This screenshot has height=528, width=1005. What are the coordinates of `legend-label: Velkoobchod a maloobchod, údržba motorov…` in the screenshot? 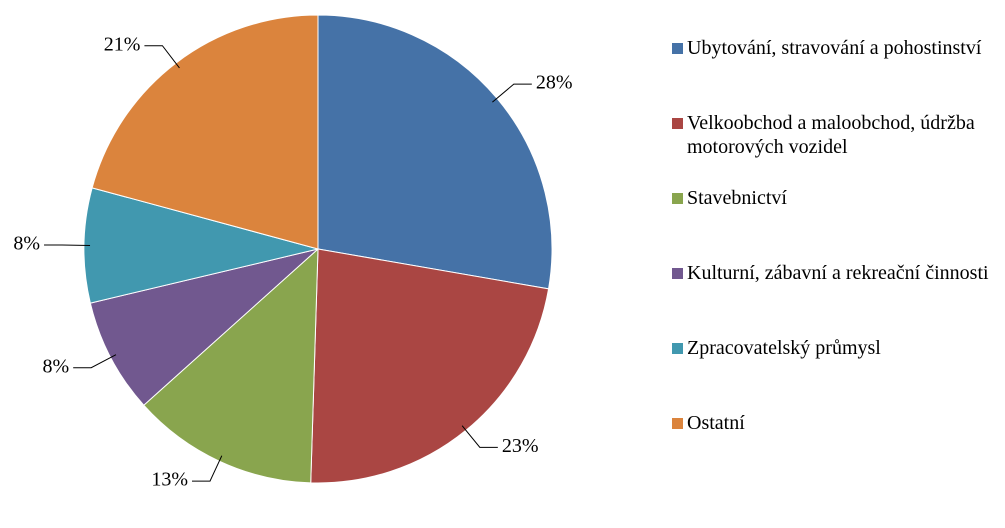 It's located at (831, 135).